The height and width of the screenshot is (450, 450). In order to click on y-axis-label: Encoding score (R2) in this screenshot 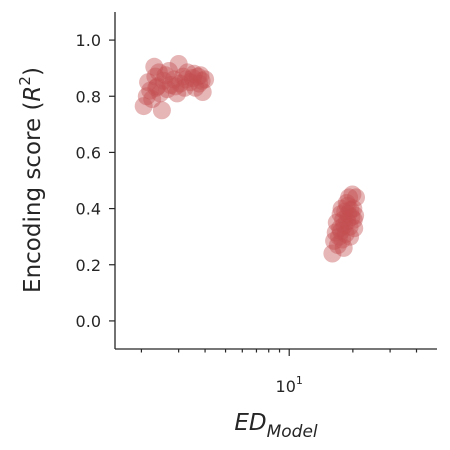, I will do `click(31, 180)`.